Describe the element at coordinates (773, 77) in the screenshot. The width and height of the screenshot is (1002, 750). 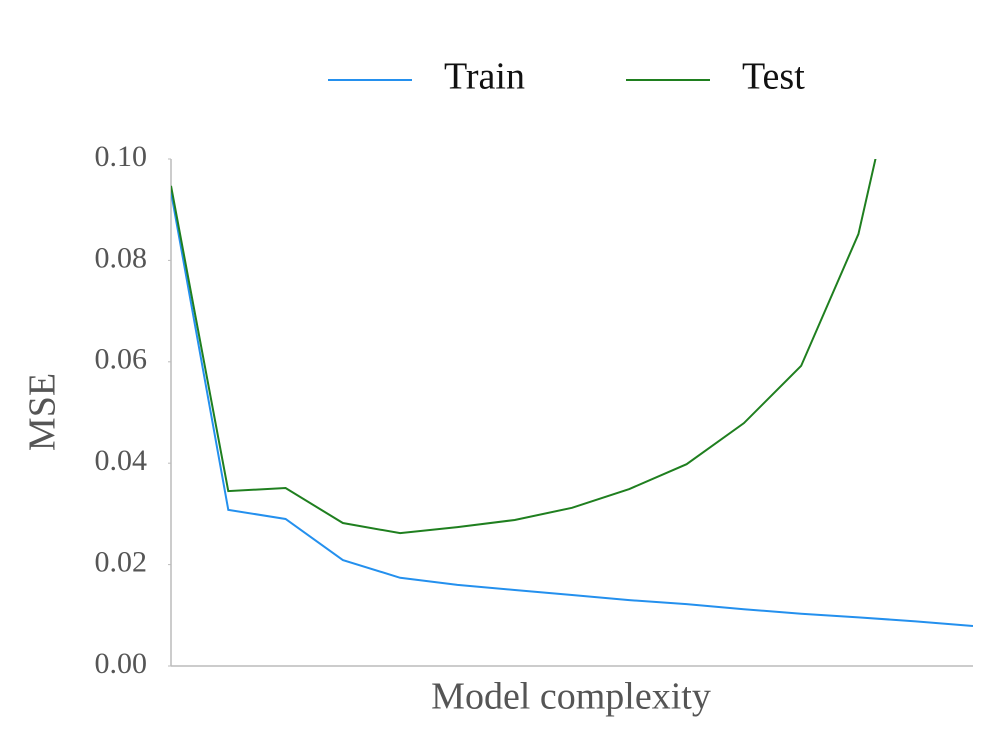
I see `legend-label: Test` at that location.